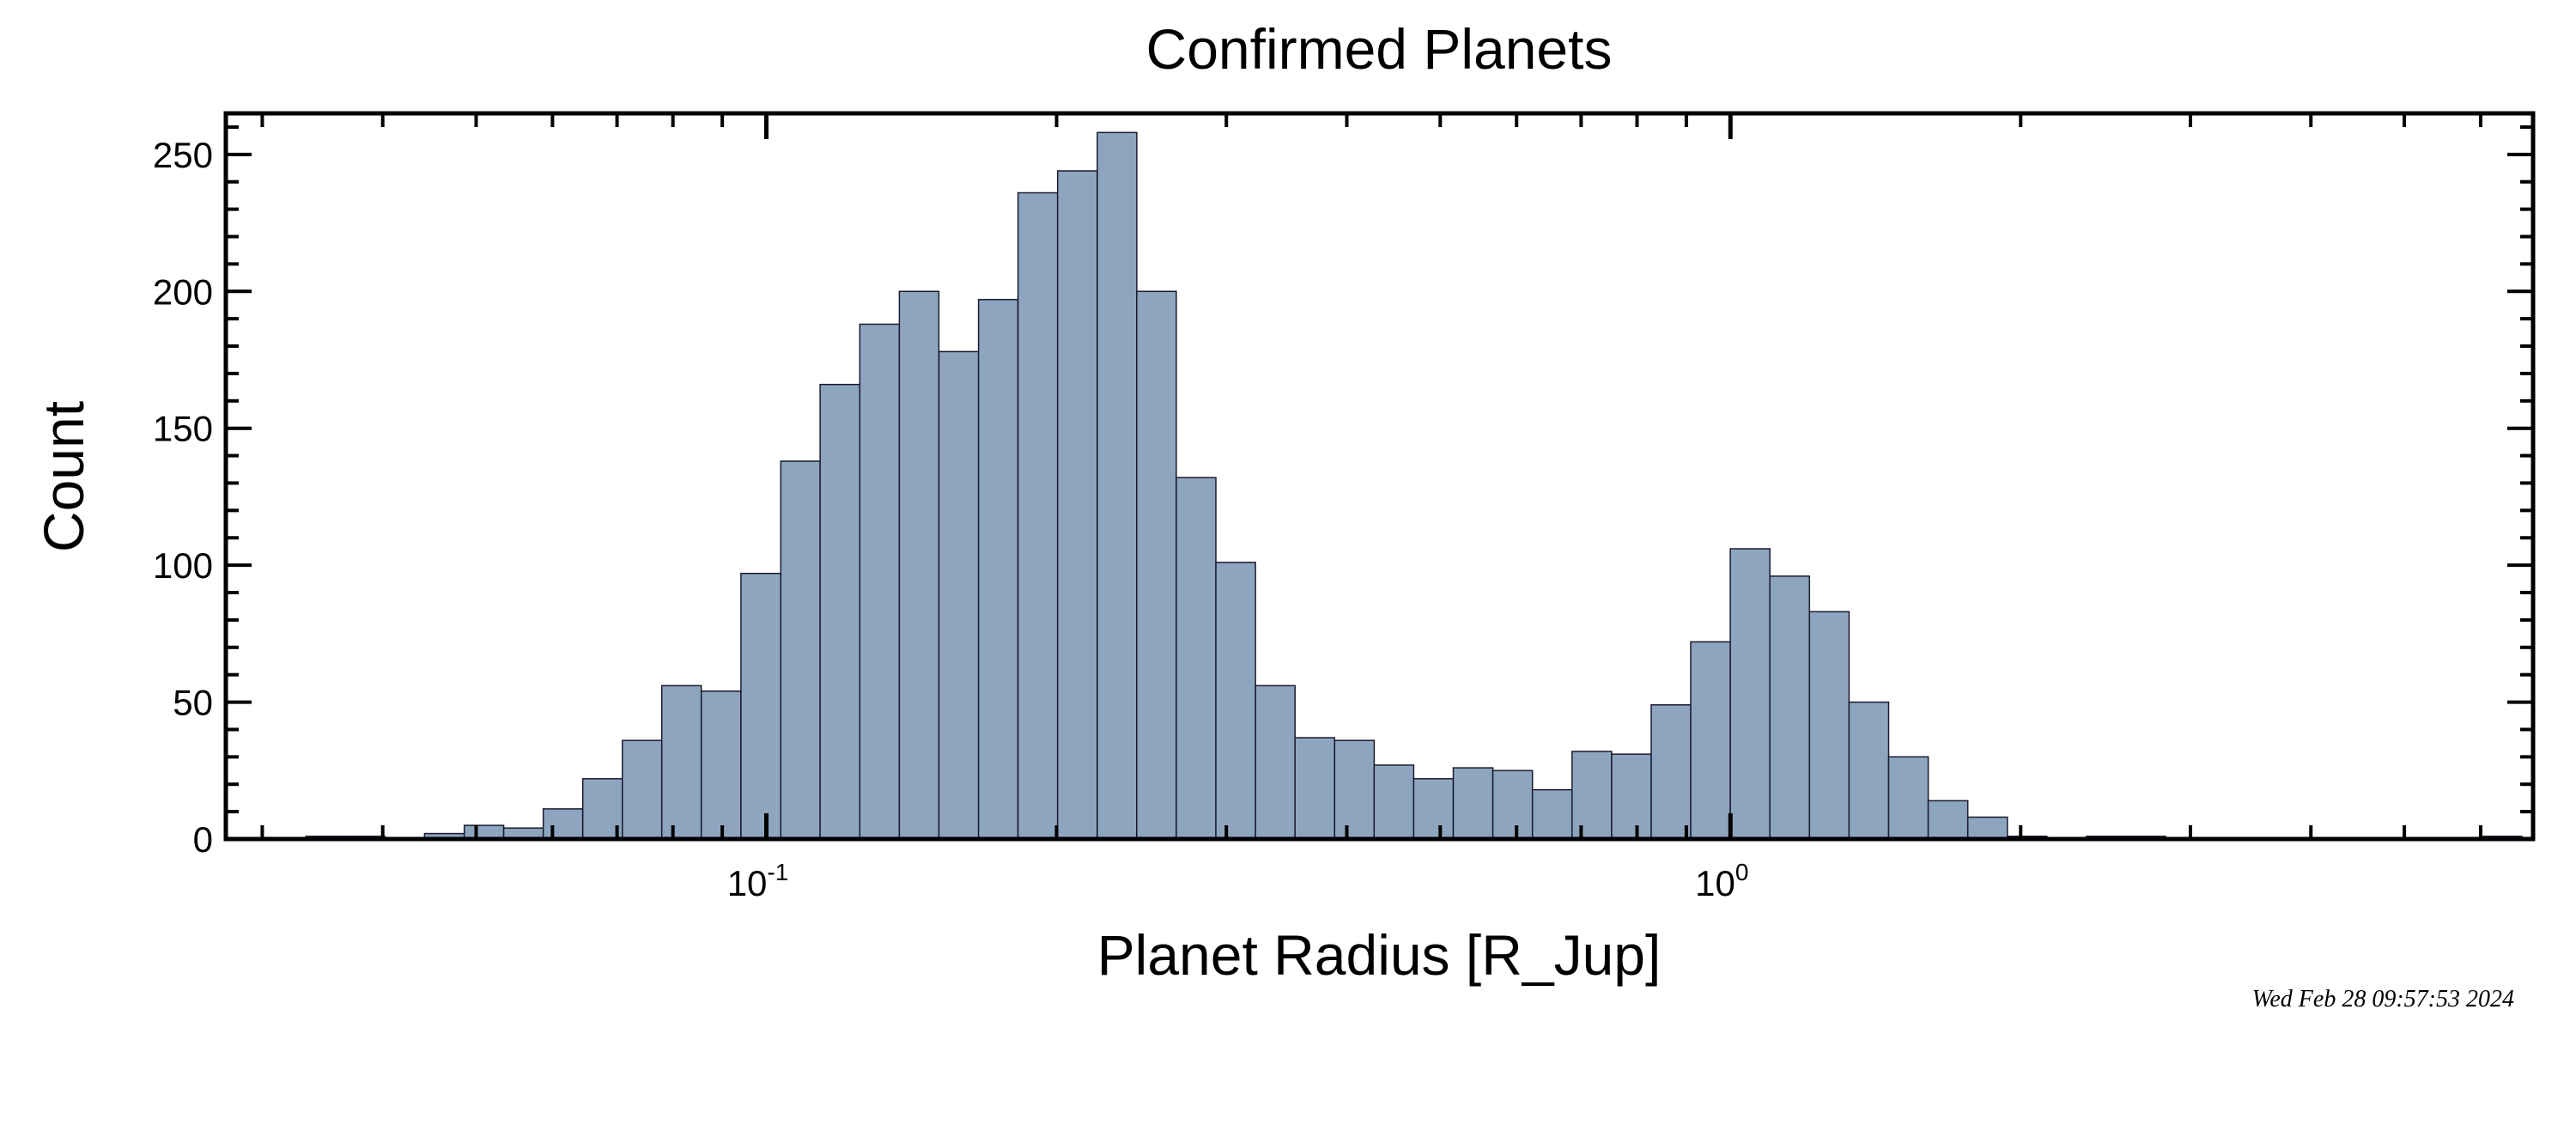  Describe the element at coordinates (183, 565) in the screenshot. I see `y-tick-label: 100` at that location.